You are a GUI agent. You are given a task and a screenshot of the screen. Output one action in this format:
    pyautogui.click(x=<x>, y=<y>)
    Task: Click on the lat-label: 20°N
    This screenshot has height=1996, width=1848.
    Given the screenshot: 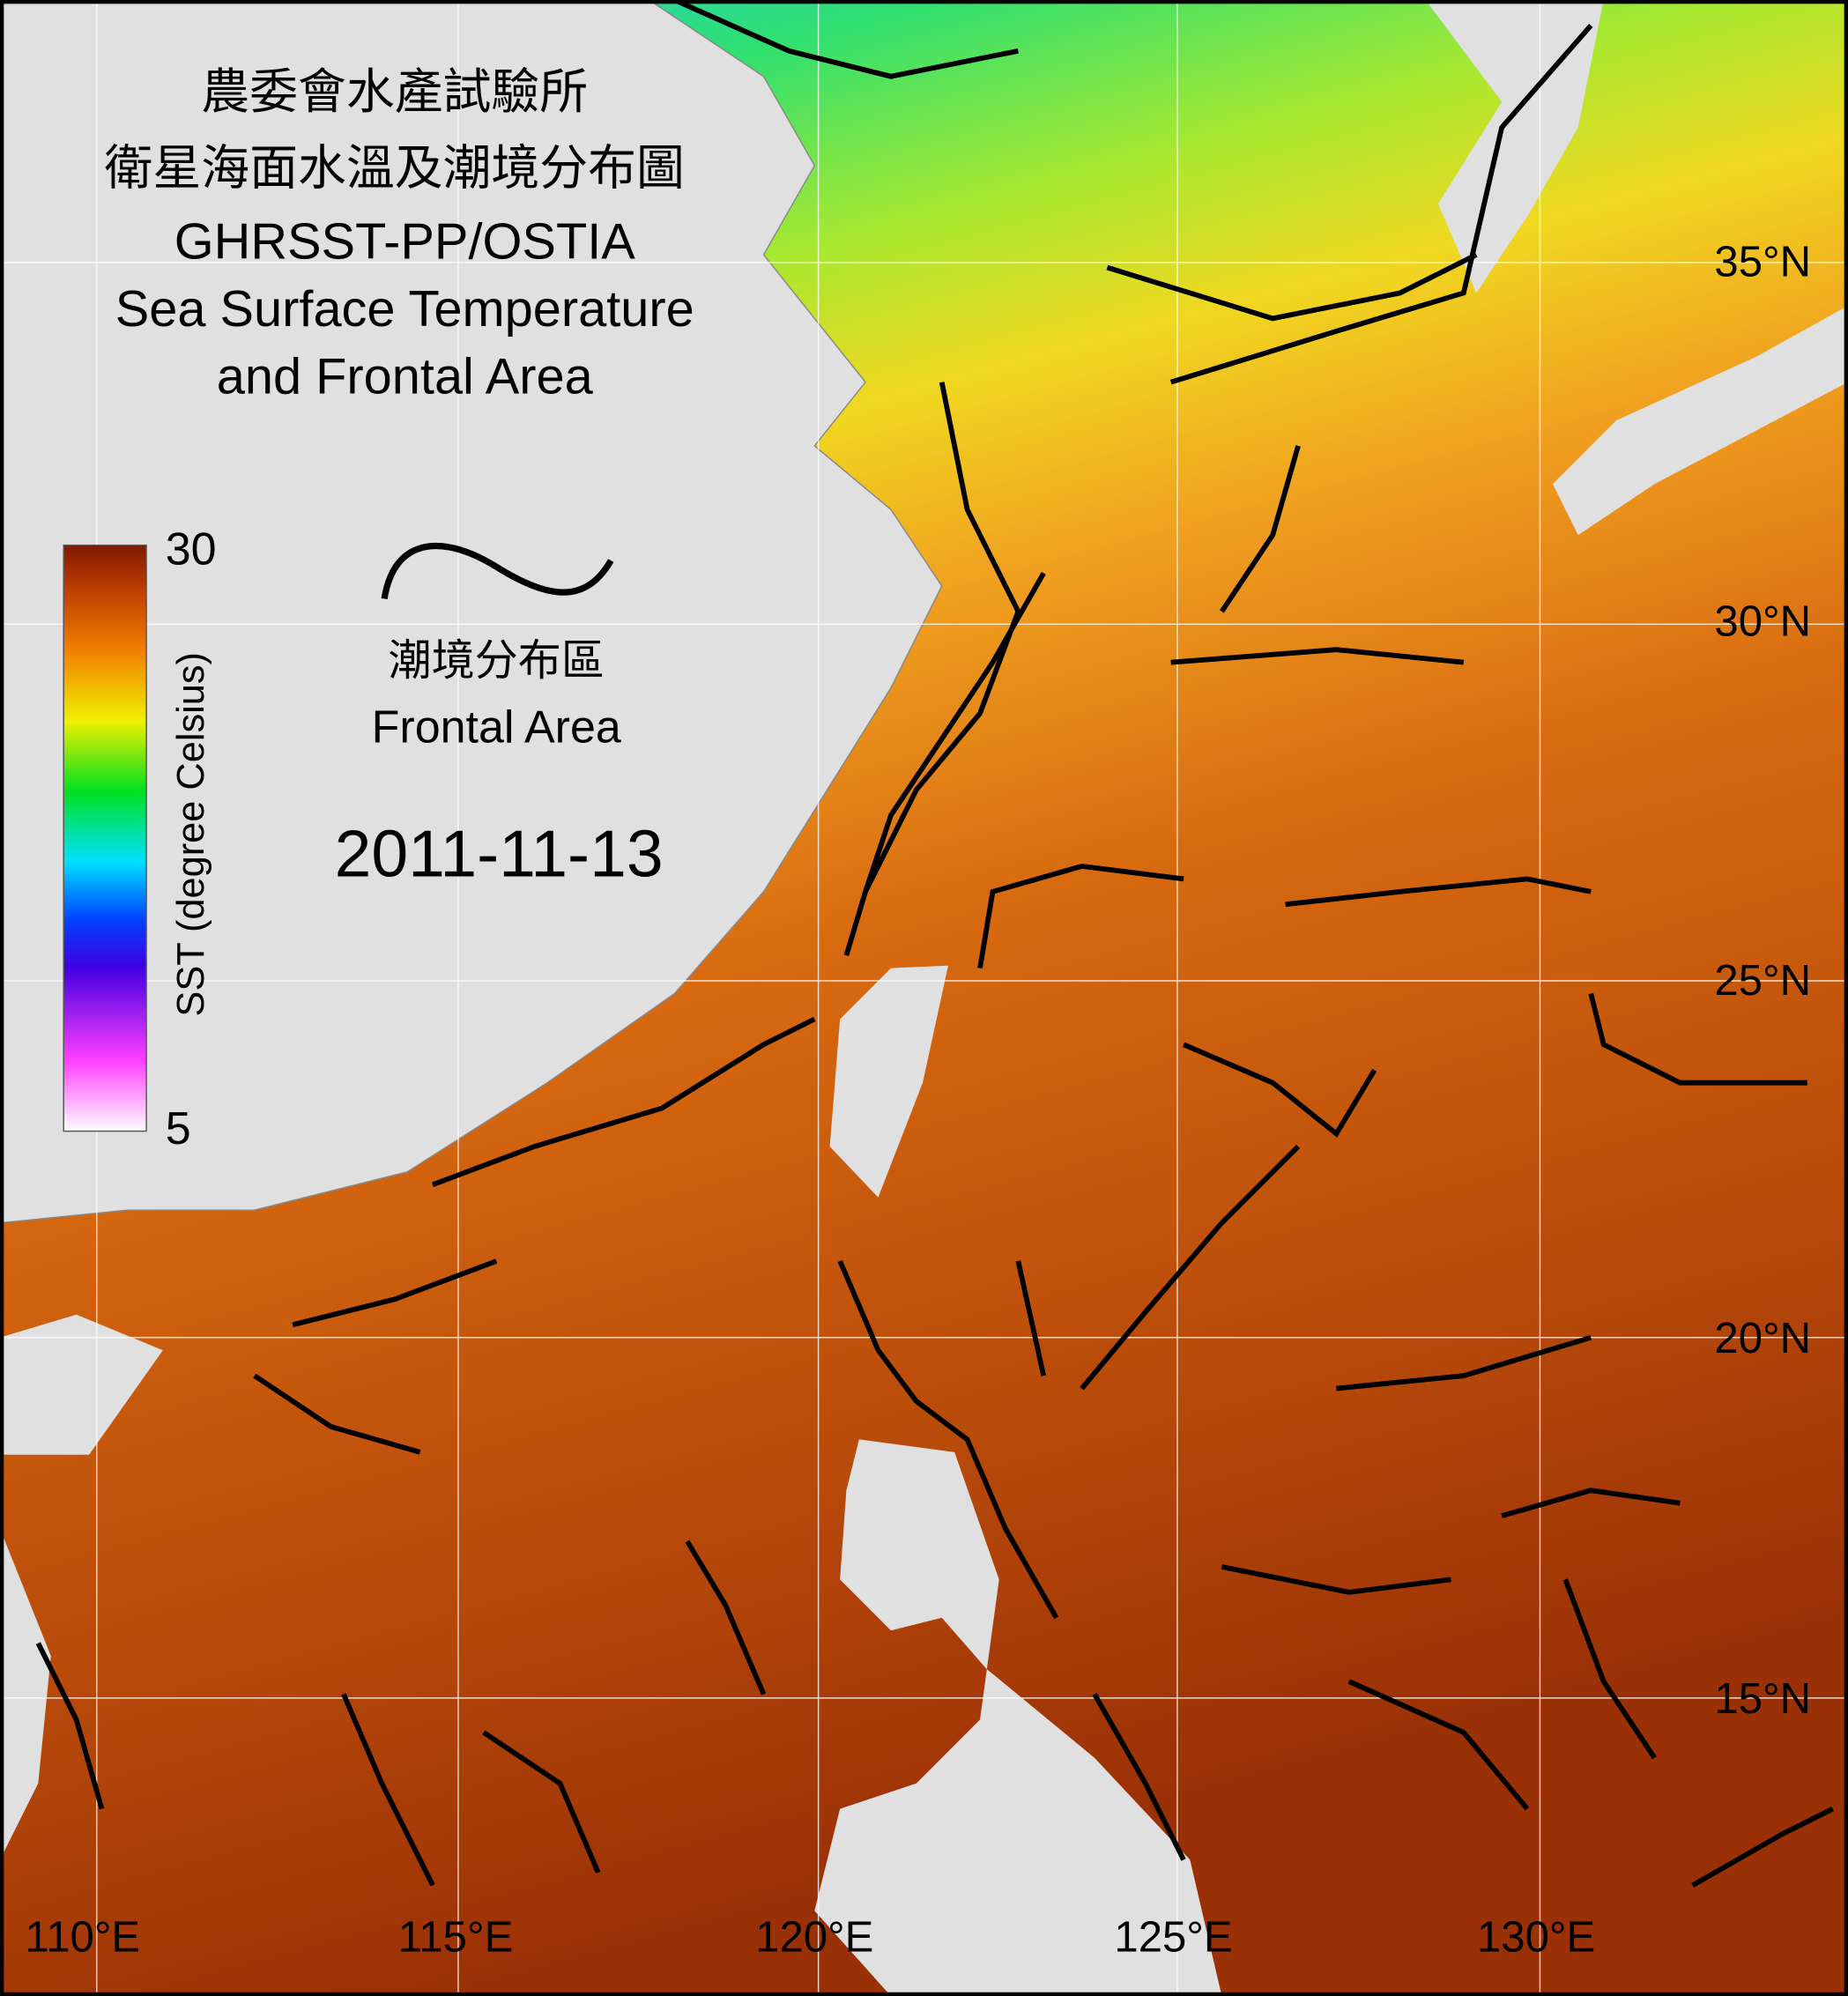 What is the action you would take?
    pyautogui.click(x=1763, y=1338)
    